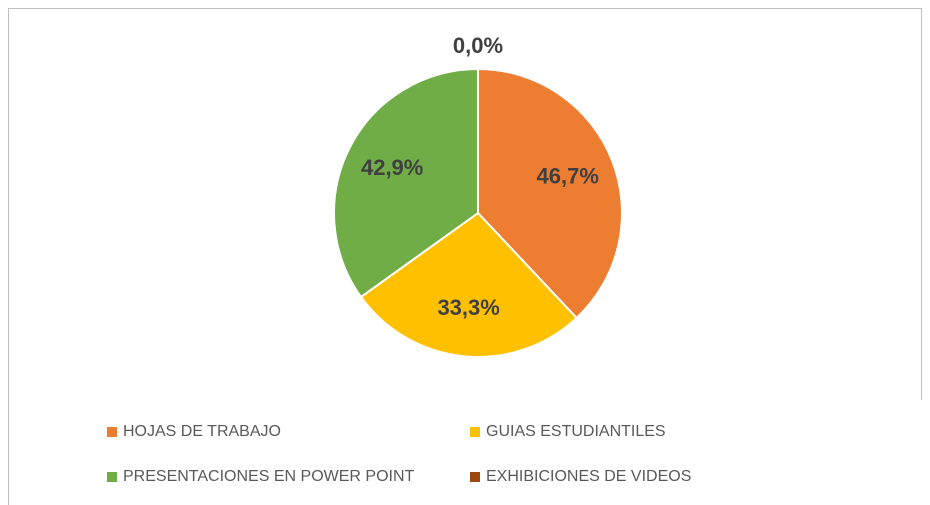  Describe the element at coordinates (392, 167) in the screenshot. I see `data-label: 42,9%` at that location.